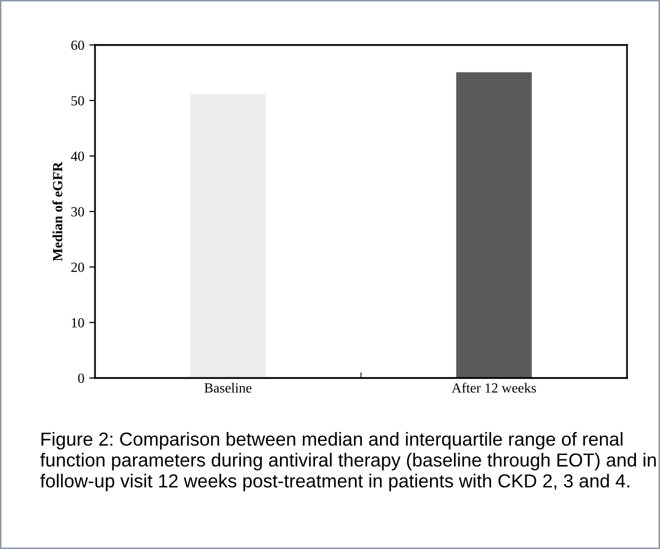 The width and height of the screenshot is (660, 549). I want to click on y-axis-title: Median of eGFR, so click(57, 212).